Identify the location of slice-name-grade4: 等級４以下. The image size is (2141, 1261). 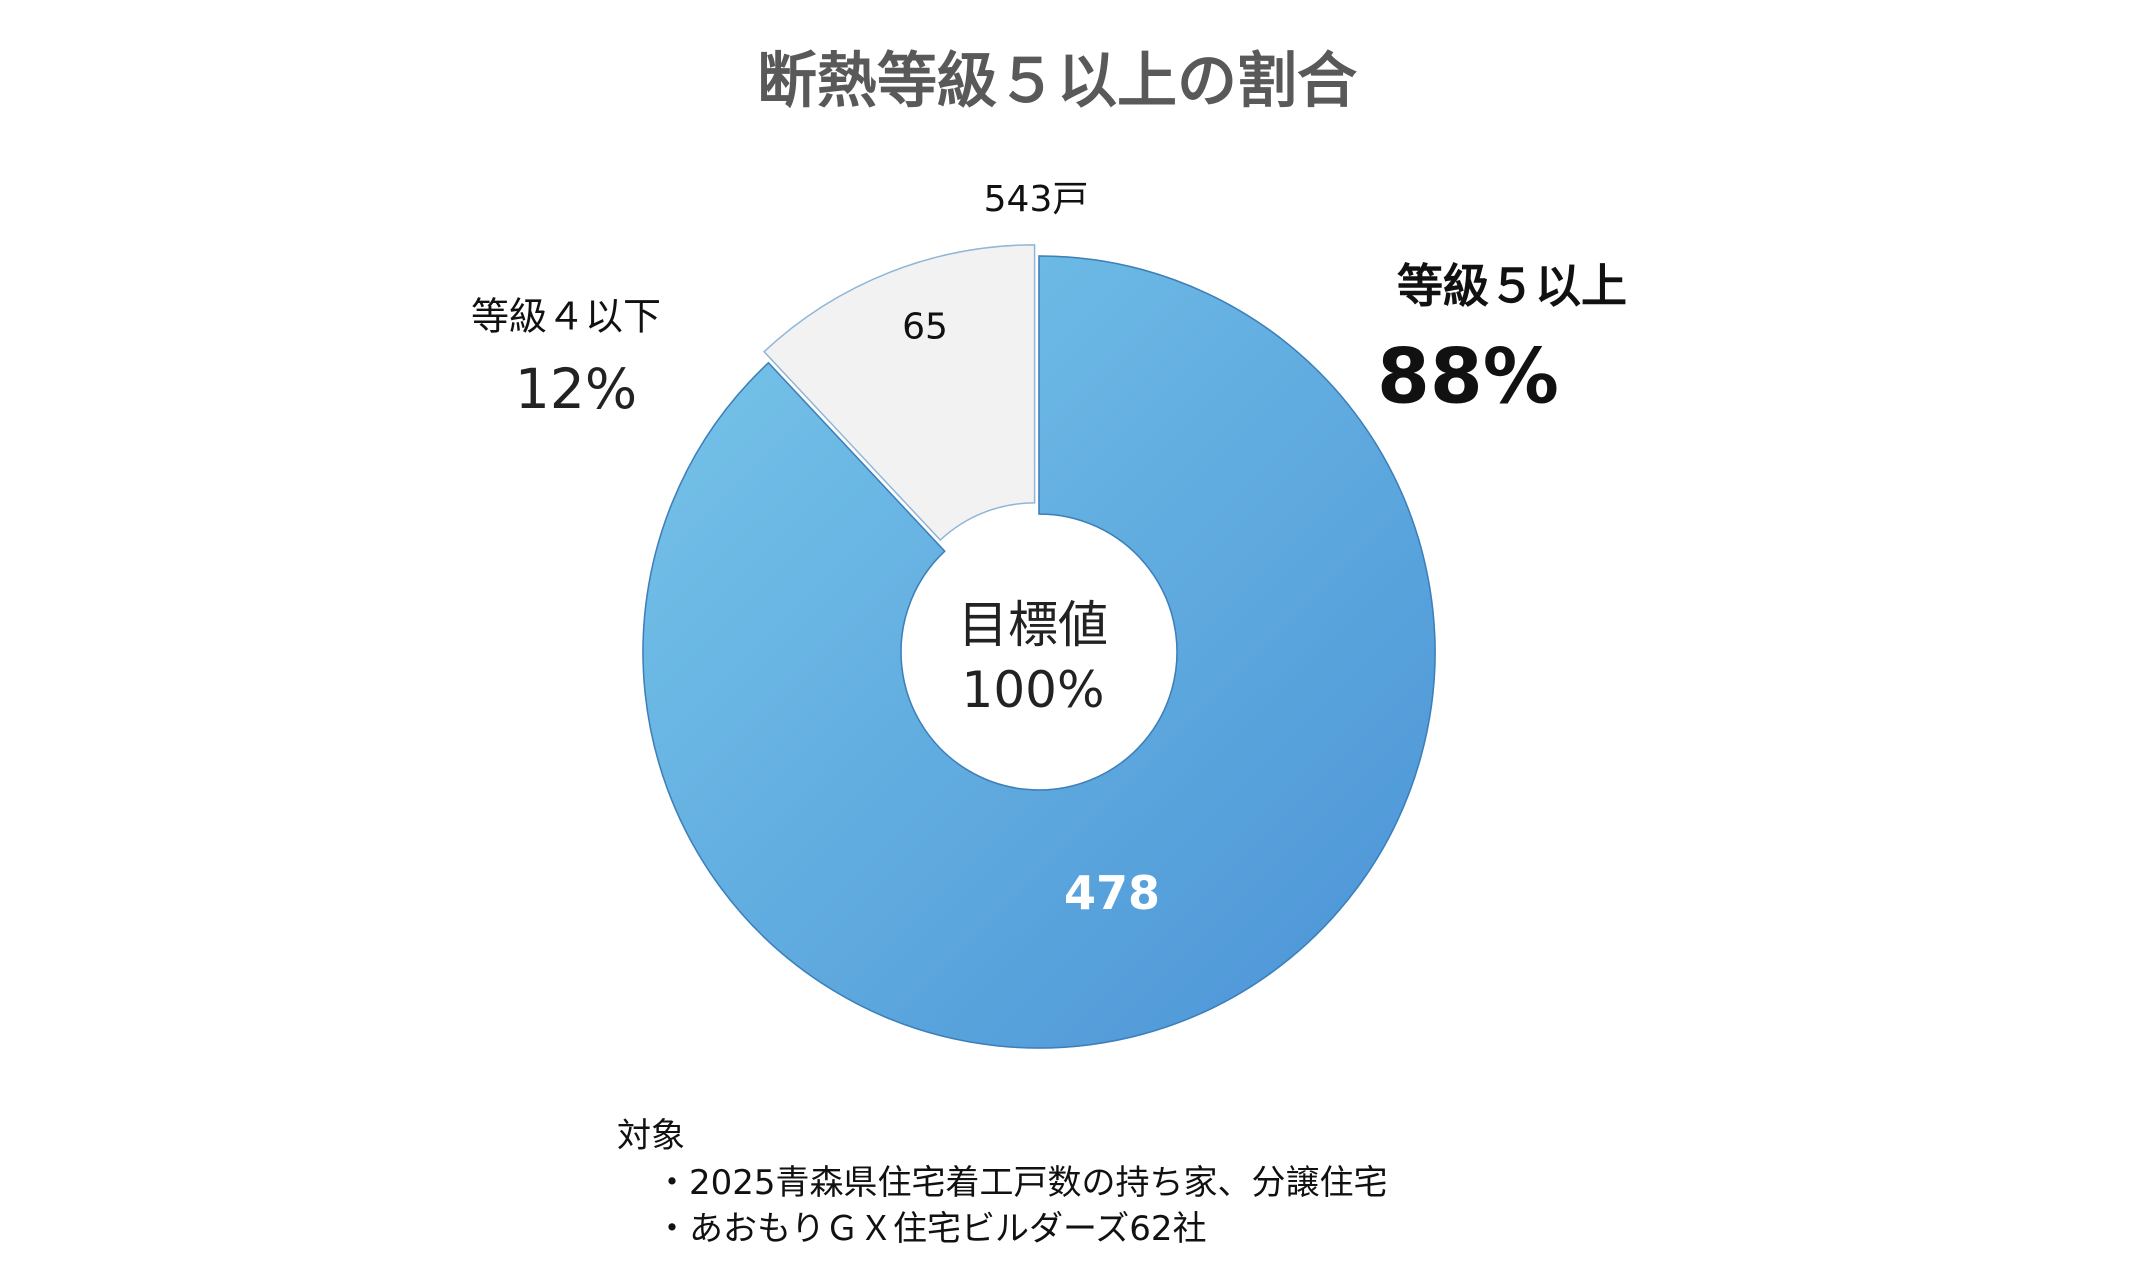
(566, 316).